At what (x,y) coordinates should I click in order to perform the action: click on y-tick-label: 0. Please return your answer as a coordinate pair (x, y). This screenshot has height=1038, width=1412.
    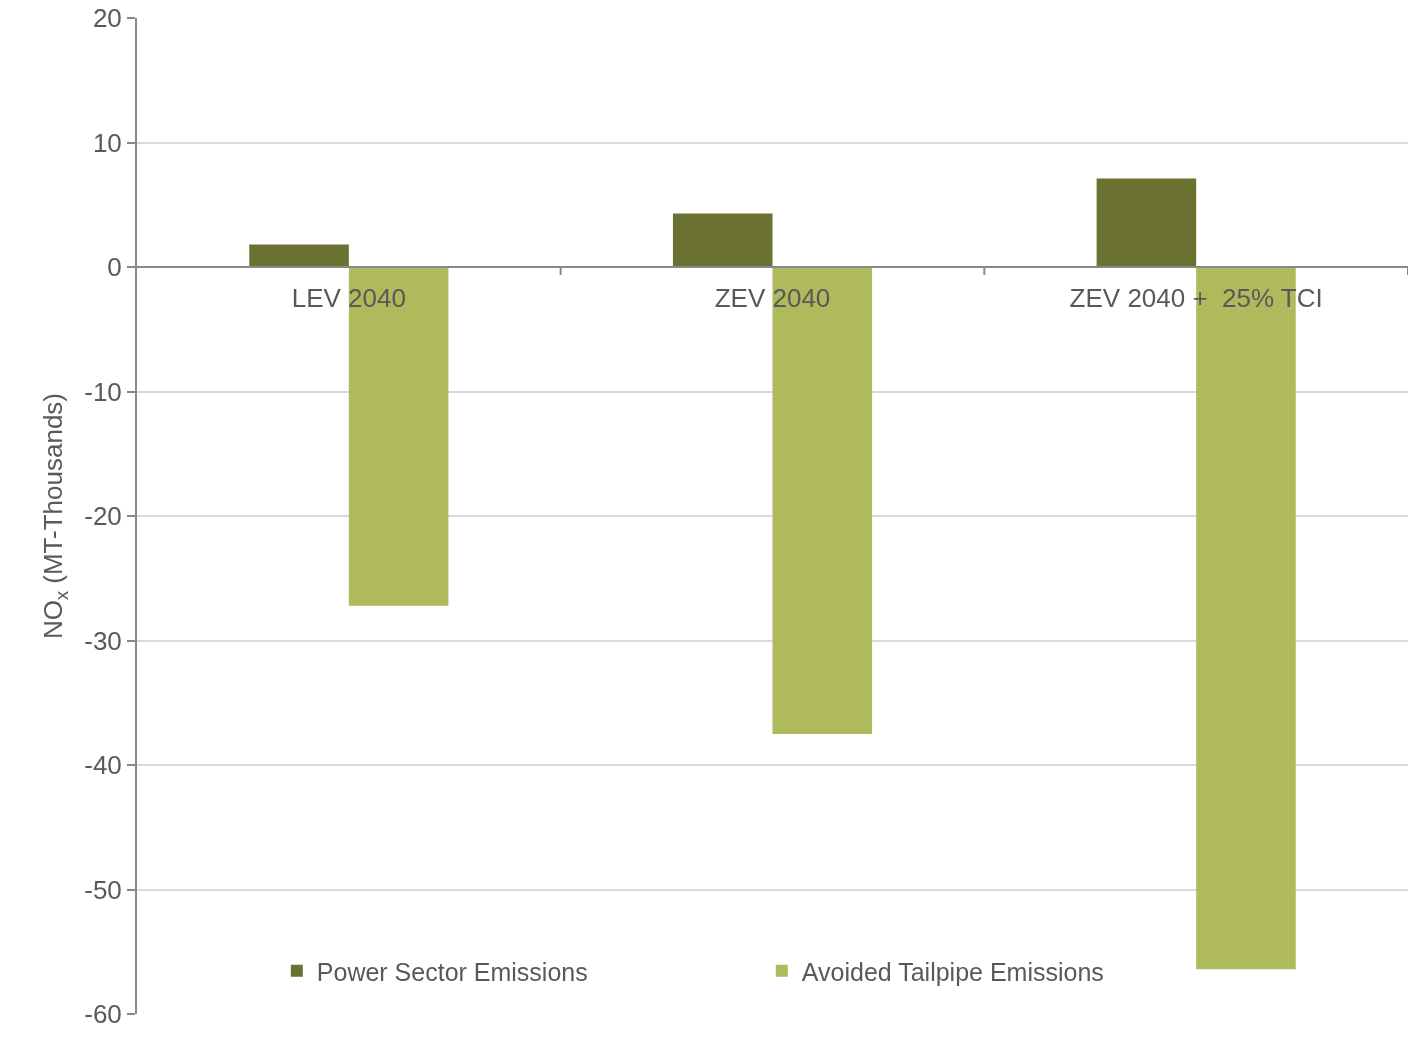
    Looking at the image, I should click on (114, 267).